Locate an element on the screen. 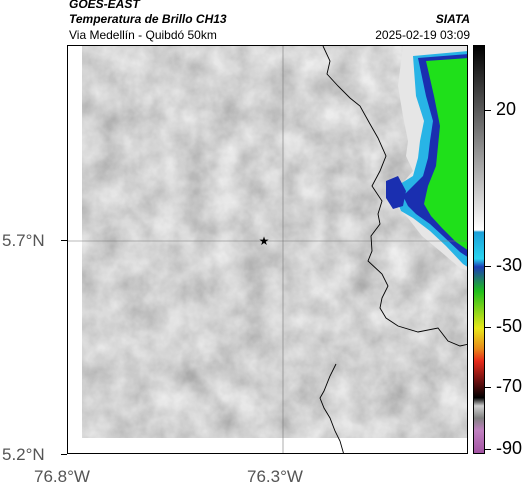  lat-label-5-7: 5.7°N is located at coordinates (23, 240).